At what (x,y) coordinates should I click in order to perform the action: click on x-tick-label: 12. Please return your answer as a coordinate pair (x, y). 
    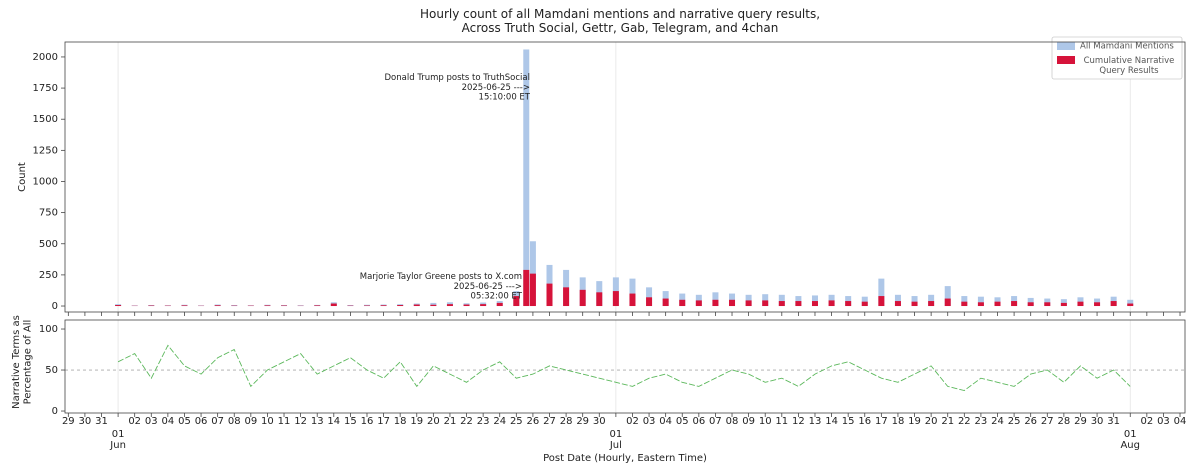
    Looking at the image, I should click on (300, 421).